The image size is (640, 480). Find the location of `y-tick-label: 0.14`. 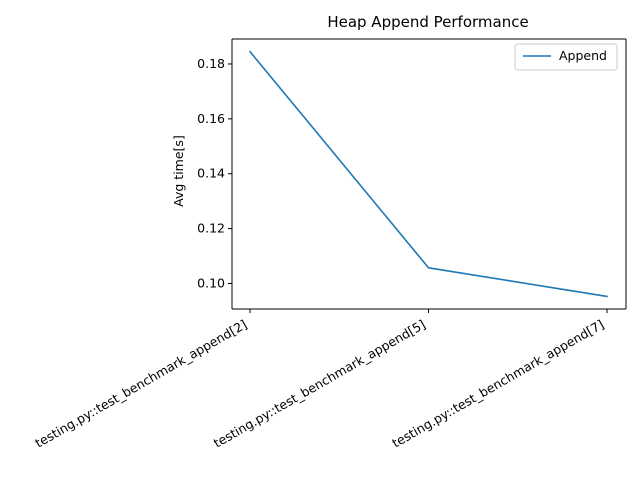

y-tick-label: 0.14 is located at coordinates (211, 173).